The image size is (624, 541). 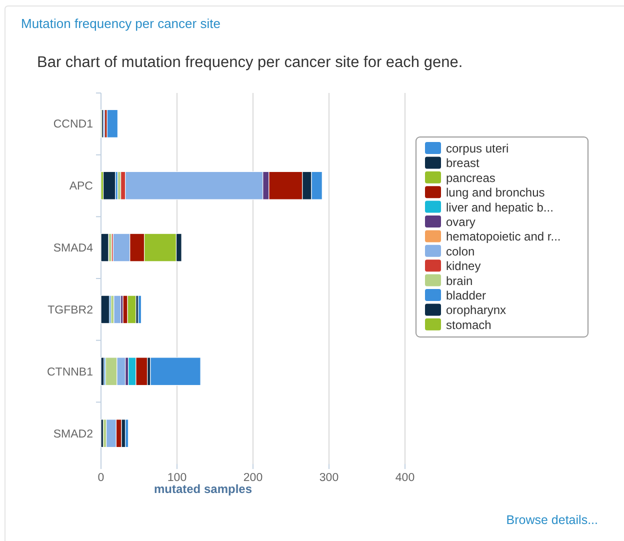 I want to click on y-tick-label: TGFBR2, so click(x=70, y=310).